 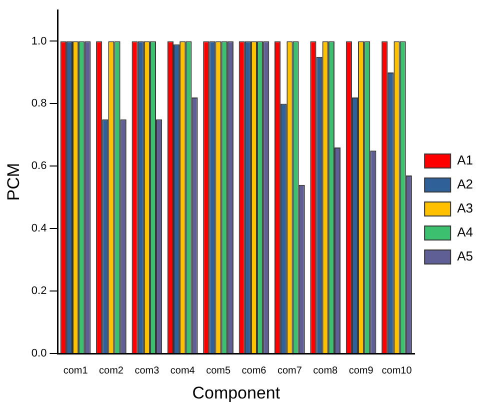 What do you see at coordinates (39, 228) in the screenshot?
I see `y-tick-label: 0.4` at bounding box center [39, 228].